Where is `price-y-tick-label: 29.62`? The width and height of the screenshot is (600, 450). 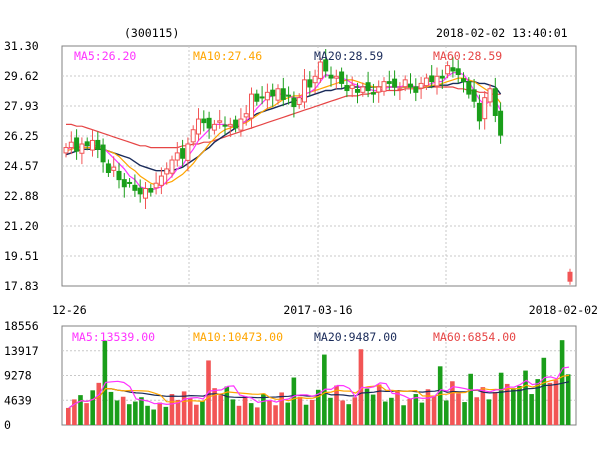
price-y-tick-label: 29.62 is located at coordinates (21, 76).